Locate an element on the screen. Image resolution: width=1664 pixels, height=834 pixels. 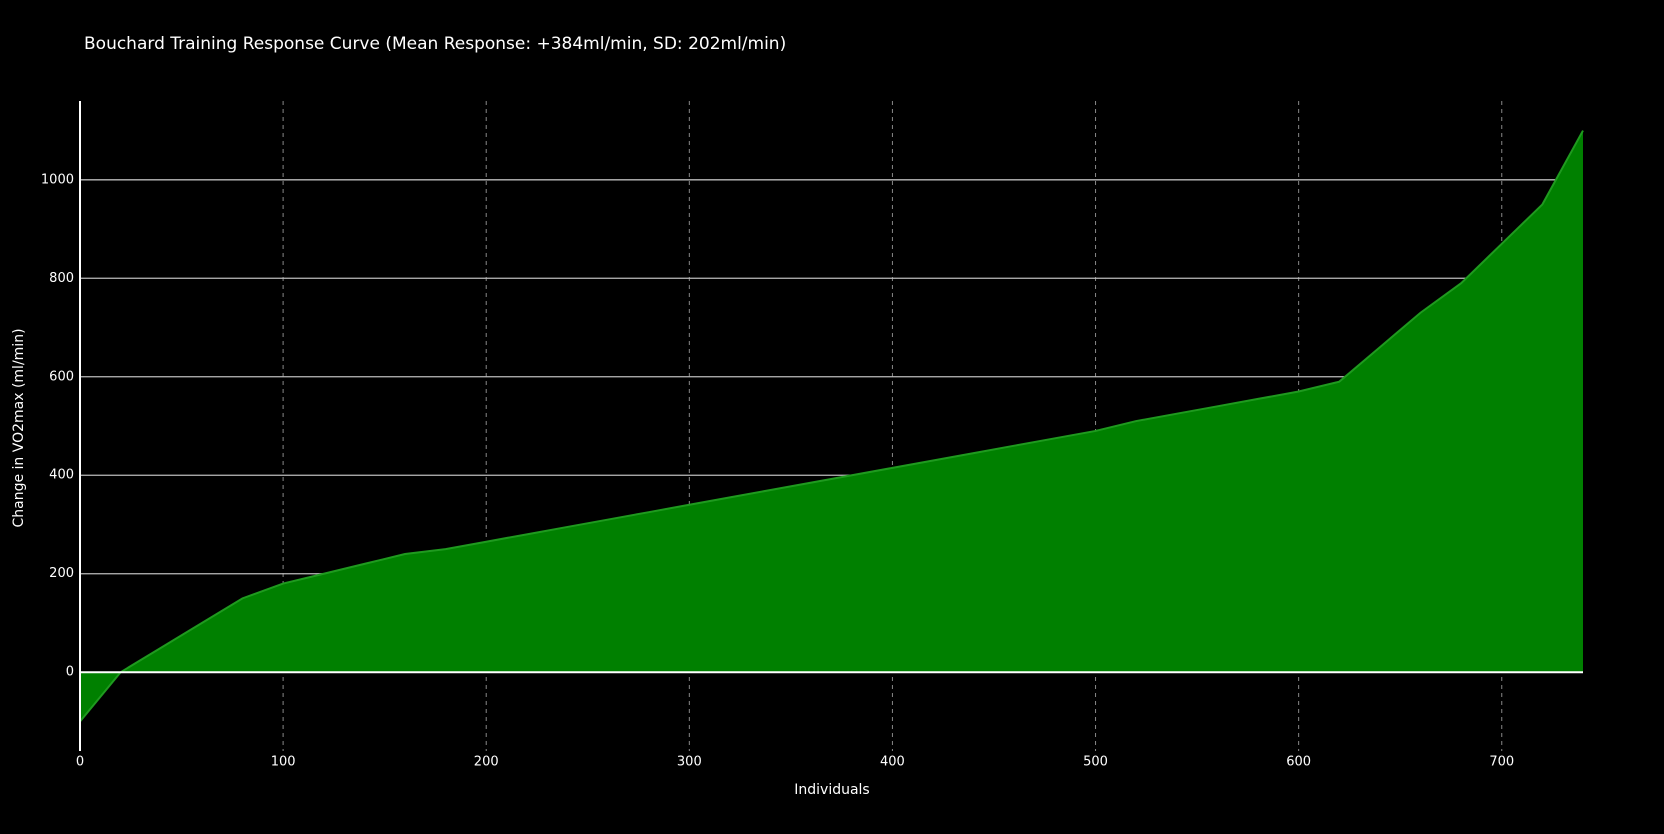
x-tick-label: 300 is located at coordinates (689, 762).